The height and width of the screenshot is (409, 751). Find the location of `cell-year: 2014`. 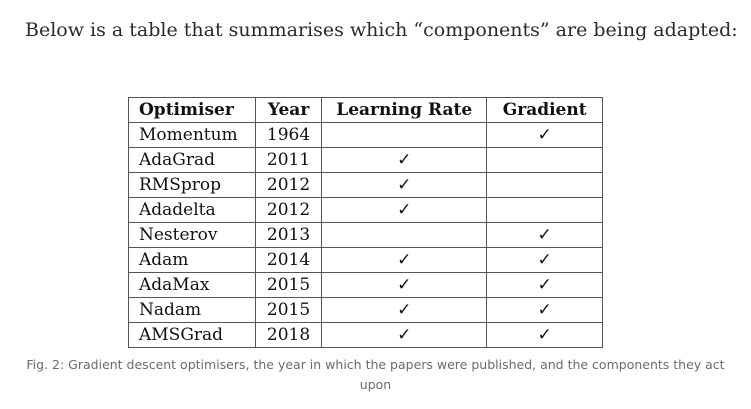

cell-year: 2014 is located at coordinates (289, 260).